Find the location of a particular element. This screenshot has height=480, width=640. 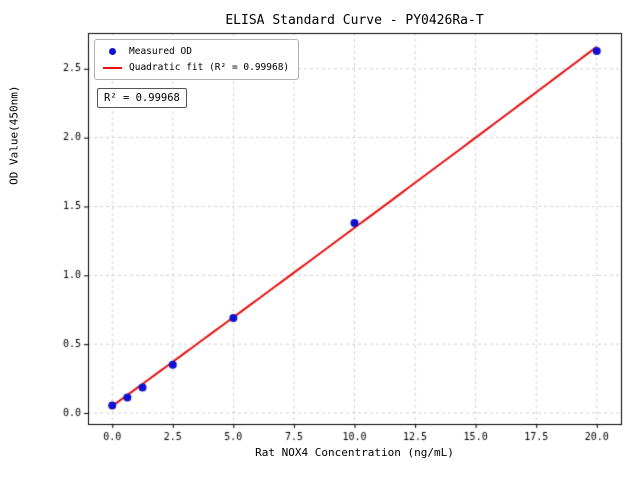

y-axis-label: OD Value(450nm) is located at coordinates (14, 135).